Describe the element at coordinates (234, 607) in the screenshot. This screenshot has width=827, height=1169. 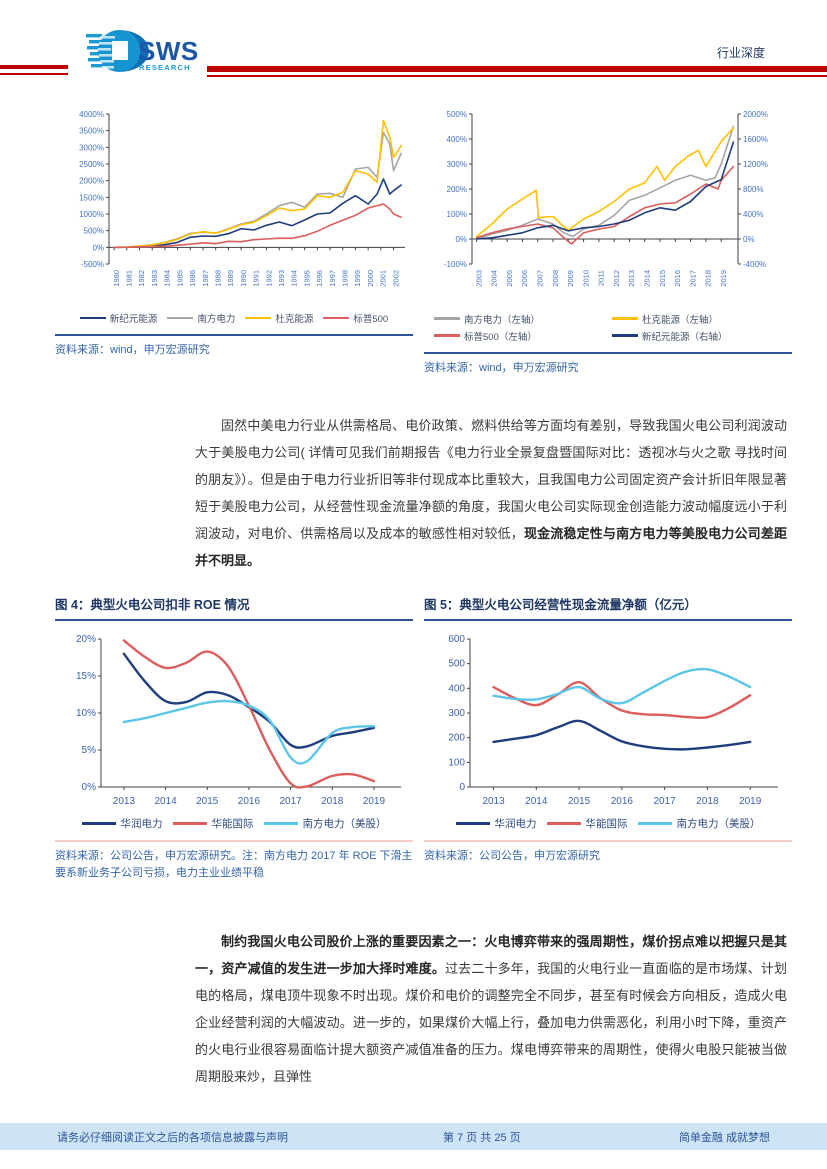
I see `figure-4-title: 图 4：典型火电公司扣非 ROE 情况` at that location.